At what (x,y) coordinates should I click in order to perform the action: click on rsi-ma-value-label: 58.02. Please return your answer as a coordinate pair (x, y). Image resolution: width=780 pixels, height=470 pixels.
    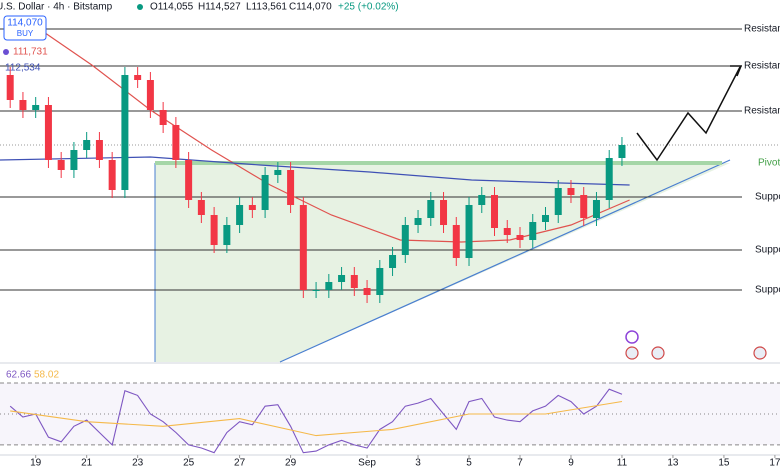
    Looking at the image, I should click on (46, 375).